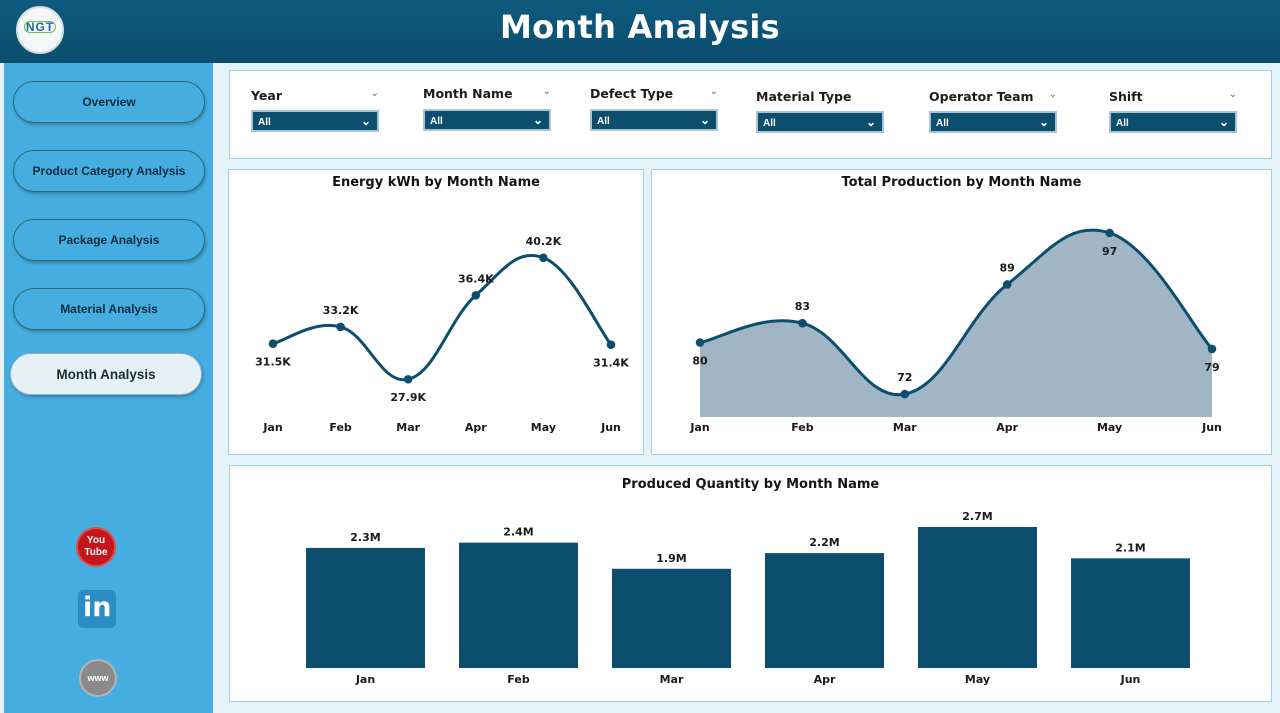  I want to click on data-label: 83, so click(802, 306).